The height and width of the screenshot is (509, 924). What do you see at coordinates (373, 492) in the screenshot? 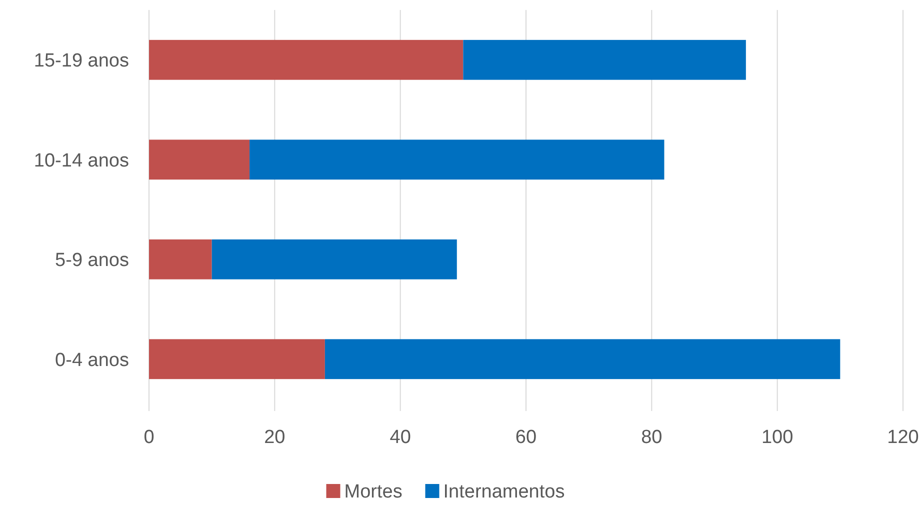
I see `legend-label: Mortes` at bounding box center [373, 492].